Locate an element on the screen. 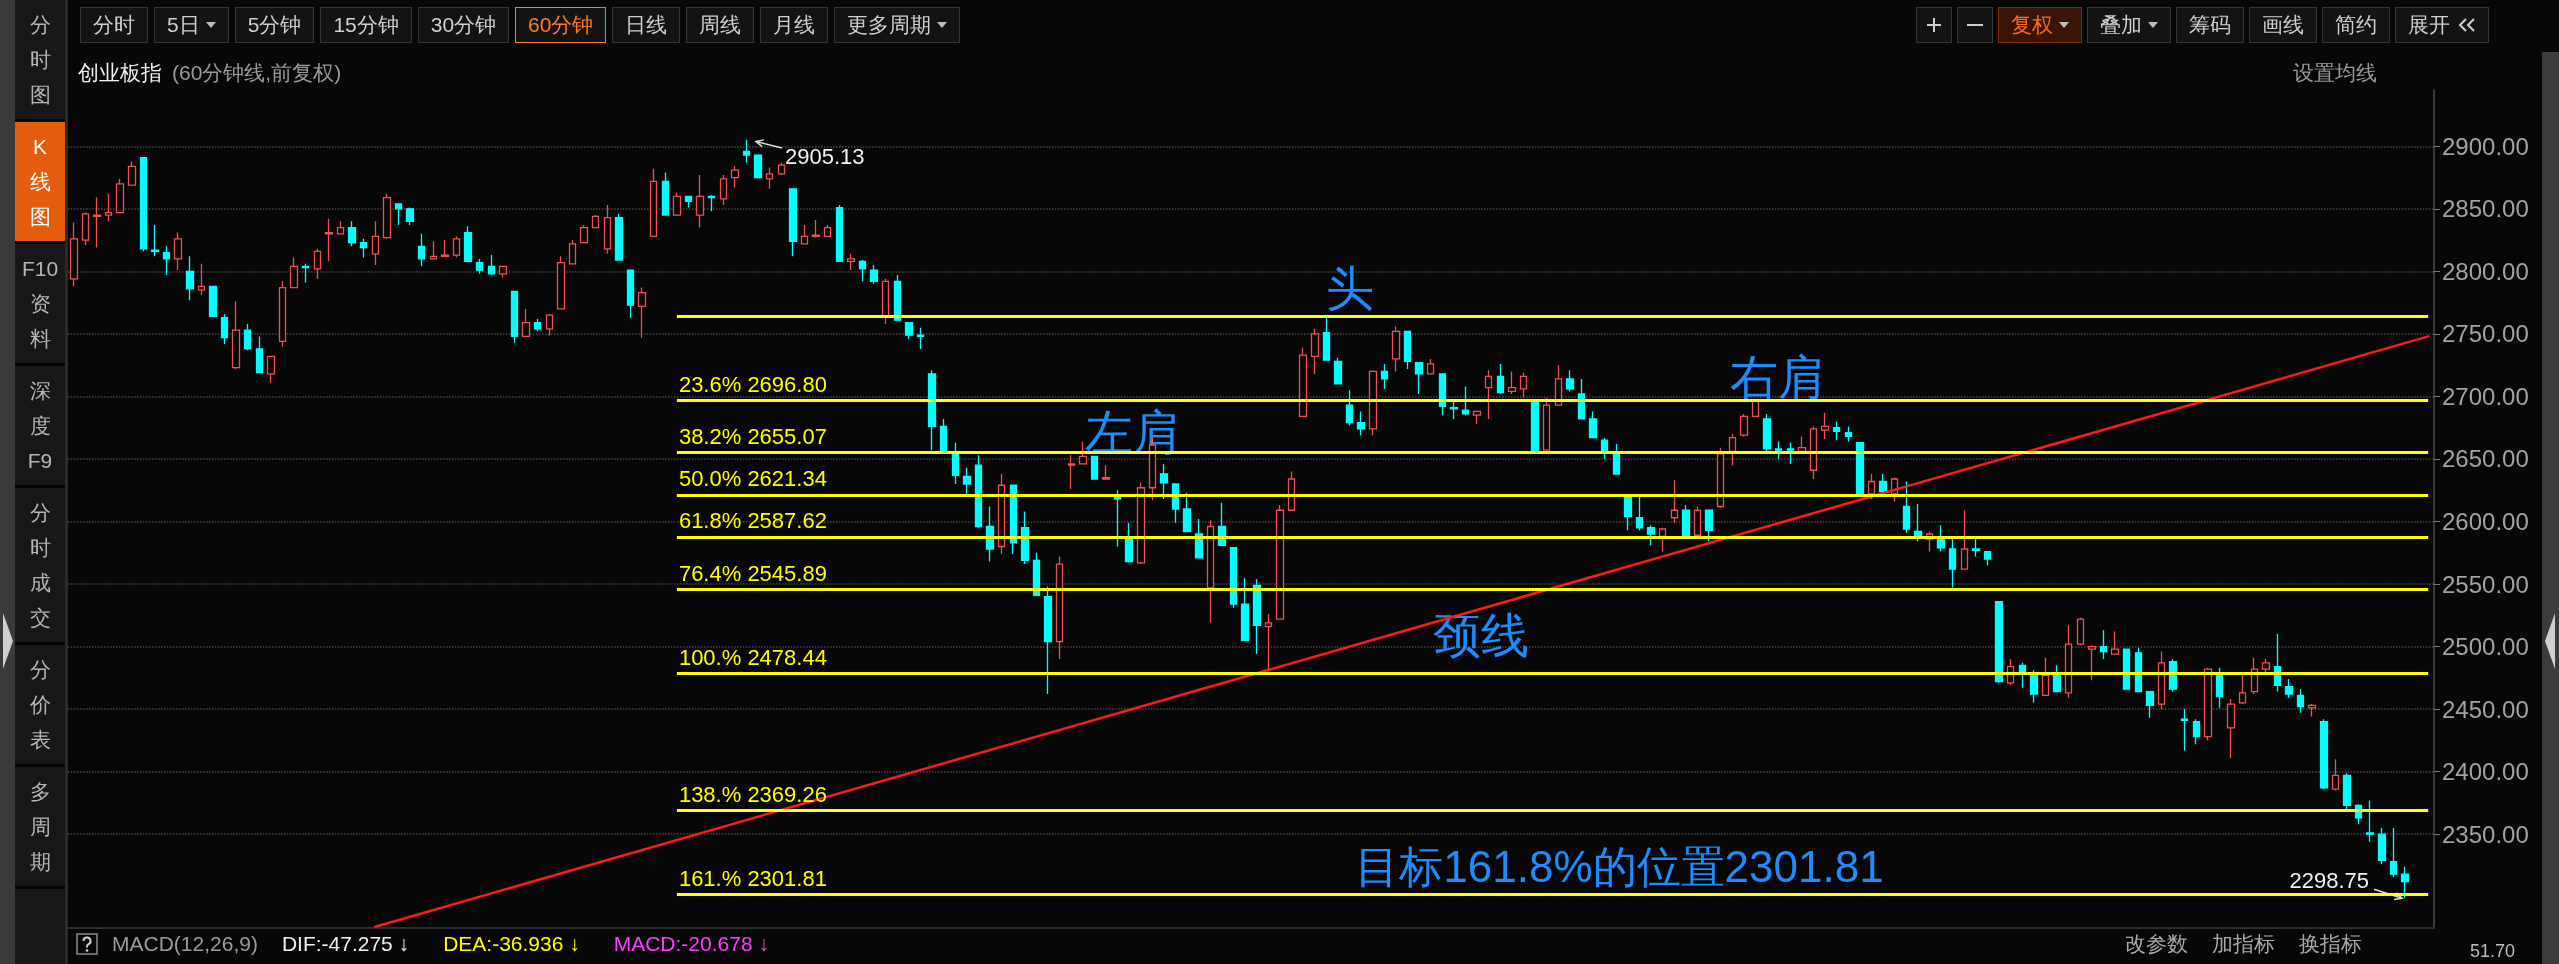 The height and width of the screenshot is (964, 2559). ref-line-label: 23.6% 2696.80 is located at coordinates (752, 384).